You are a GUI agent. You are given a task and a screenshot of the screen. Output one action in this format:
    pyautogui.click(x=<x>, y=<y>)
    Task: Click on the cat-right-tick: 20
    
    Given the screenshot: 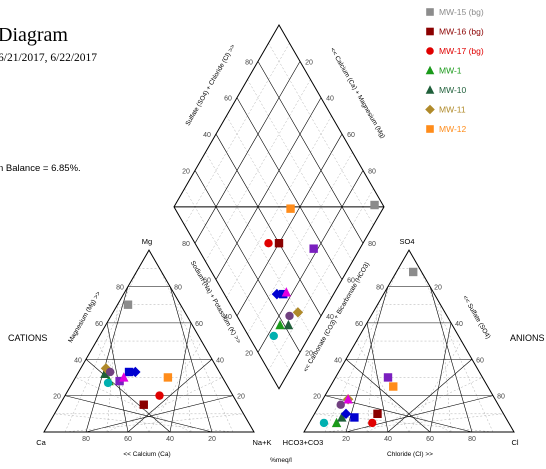 What is the action you would take?
    pyautogui.click(x=241, y=397)
    